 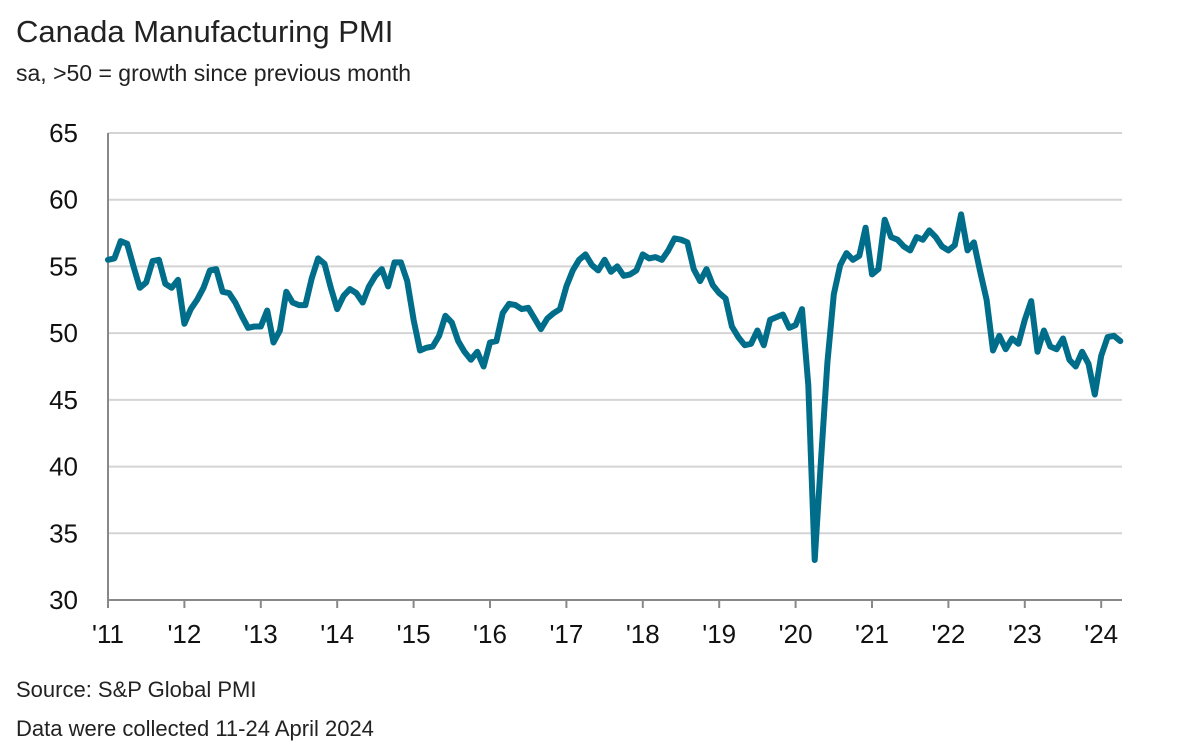 What do you see at coordinates (490, 634) in the screenshot?
I see `x-tick-label: '16` at bounding box center [490, 634].